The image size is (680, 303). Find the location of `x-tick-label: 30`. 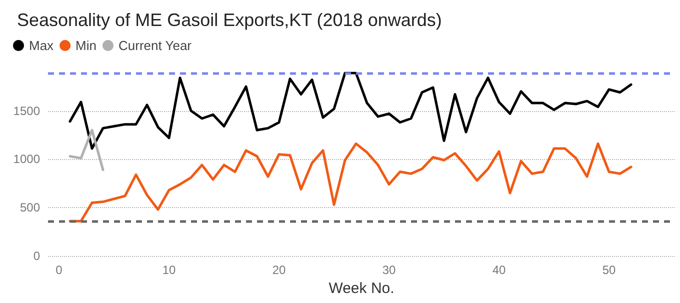

x-tick-label: 30 is located at coordinates (389, 270).